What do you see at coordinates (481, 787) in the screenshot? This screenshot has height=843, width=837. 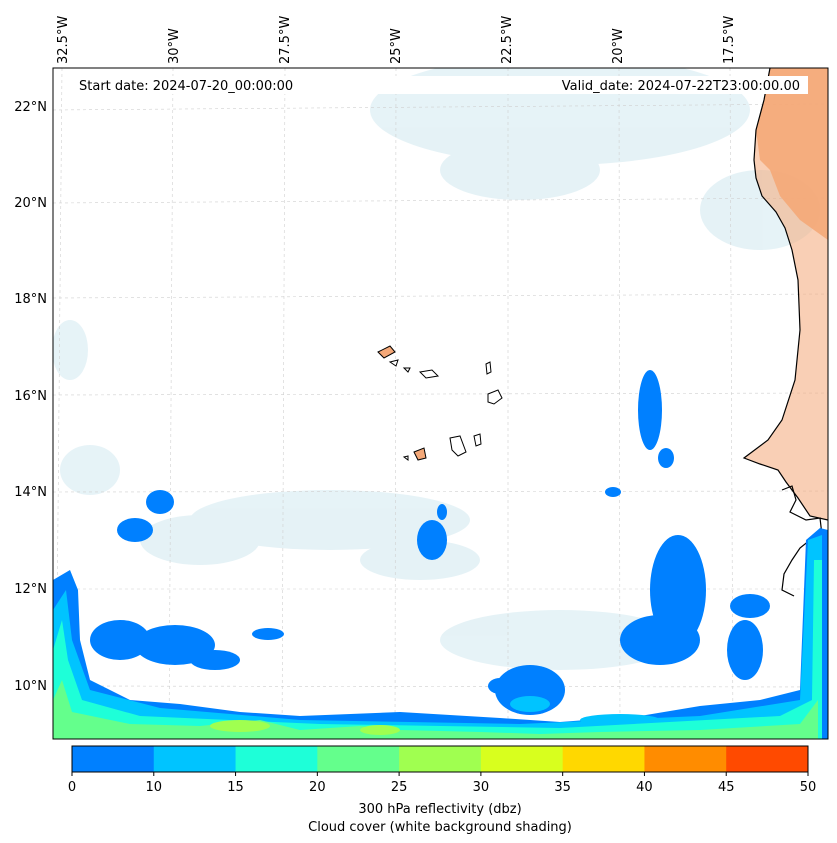 I see `colorbar-tick-label: 30` at bounding box center [481, 787].